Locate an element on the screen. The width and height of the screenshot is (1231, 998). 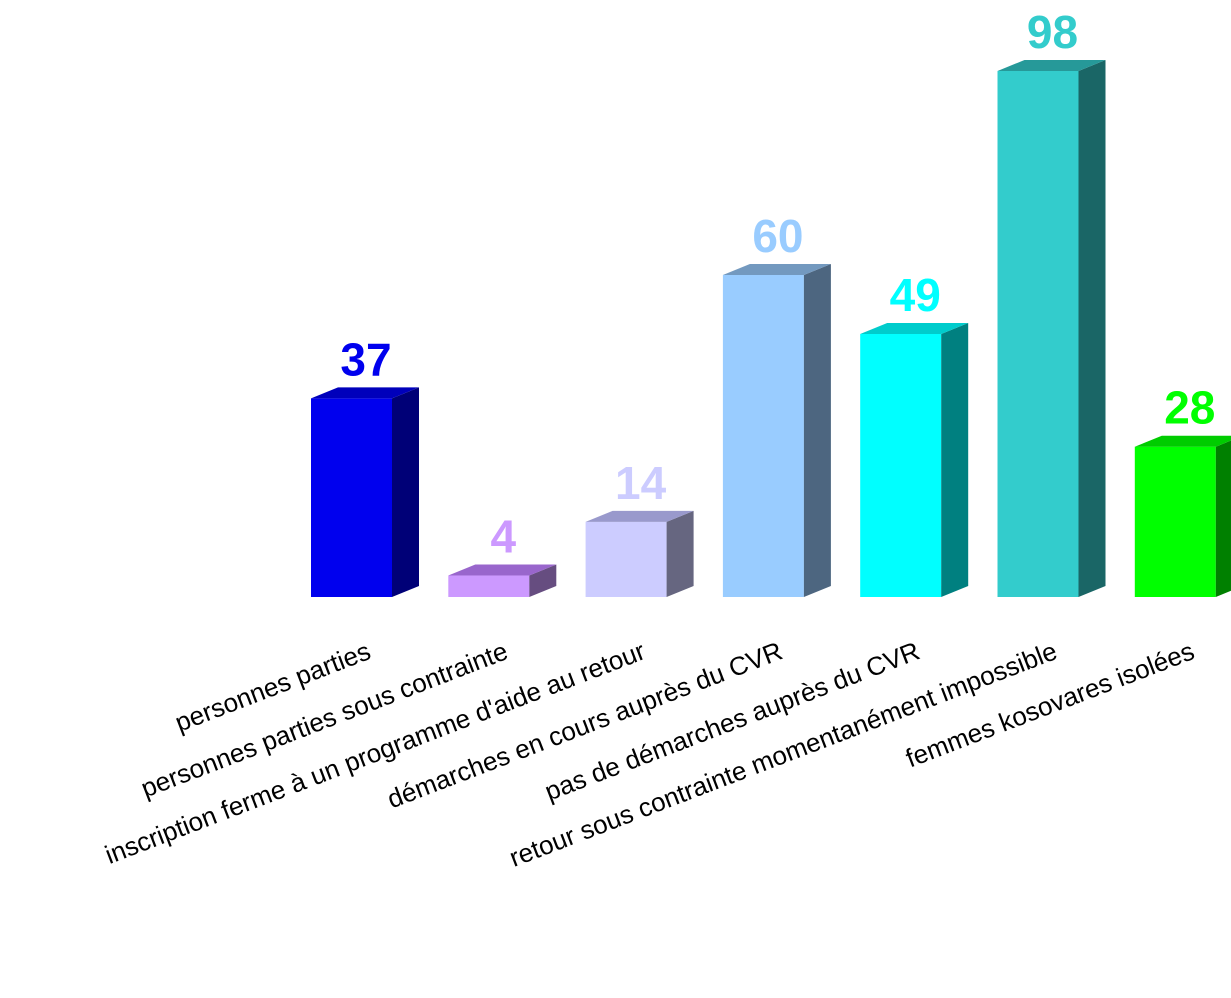
value-label: 60 is located at coordinates (777, 236).